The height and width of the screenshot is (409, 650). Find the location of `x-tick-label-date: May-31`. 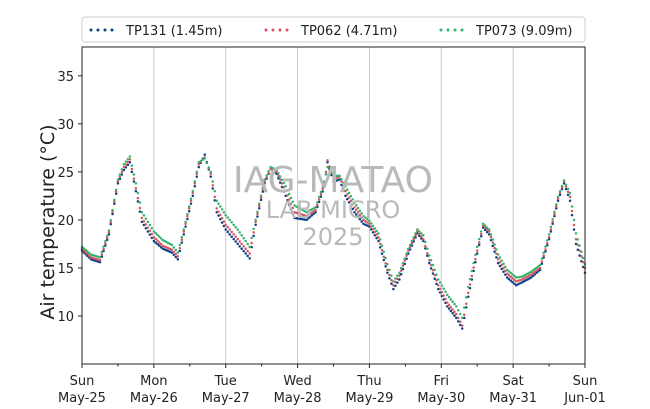

x-tick-label-date: May-31 is located at coordinates (513, 398).